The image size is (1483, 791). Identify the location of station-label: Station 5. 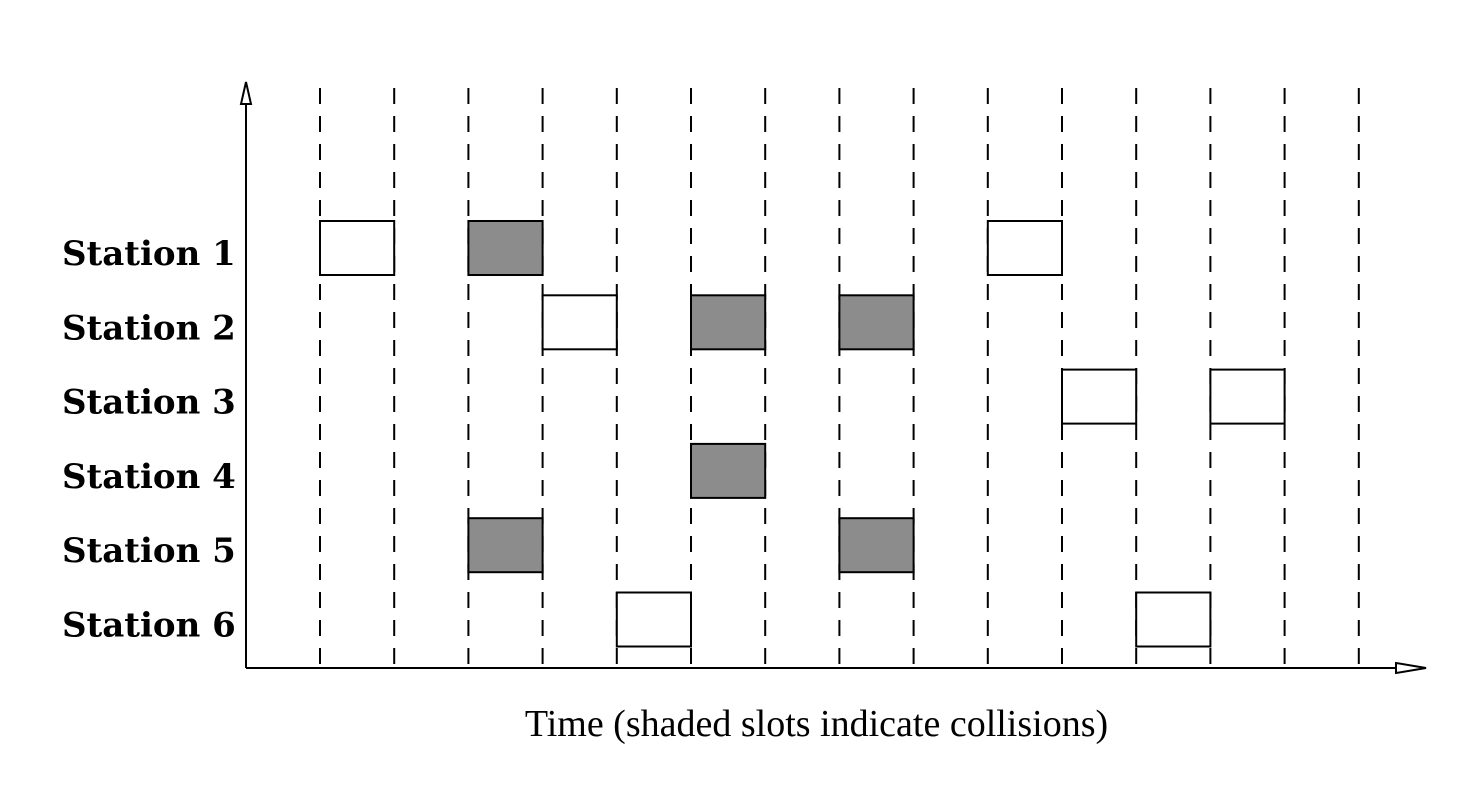
(149, 551).